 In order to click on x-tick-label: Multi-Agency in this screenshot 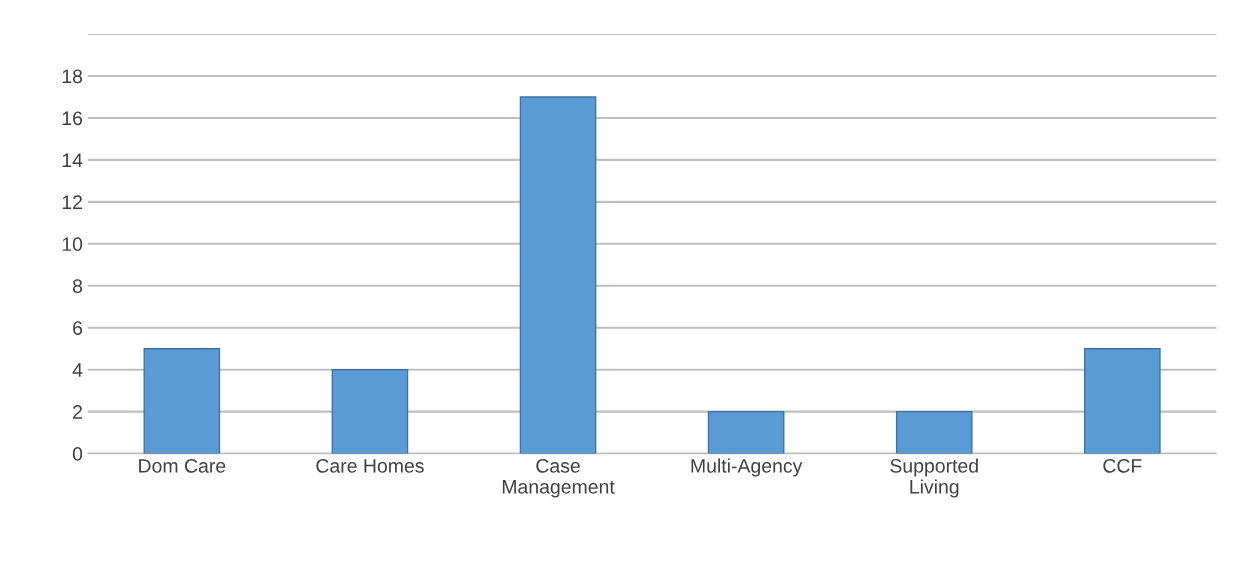, I will do `click(747, 467)`.